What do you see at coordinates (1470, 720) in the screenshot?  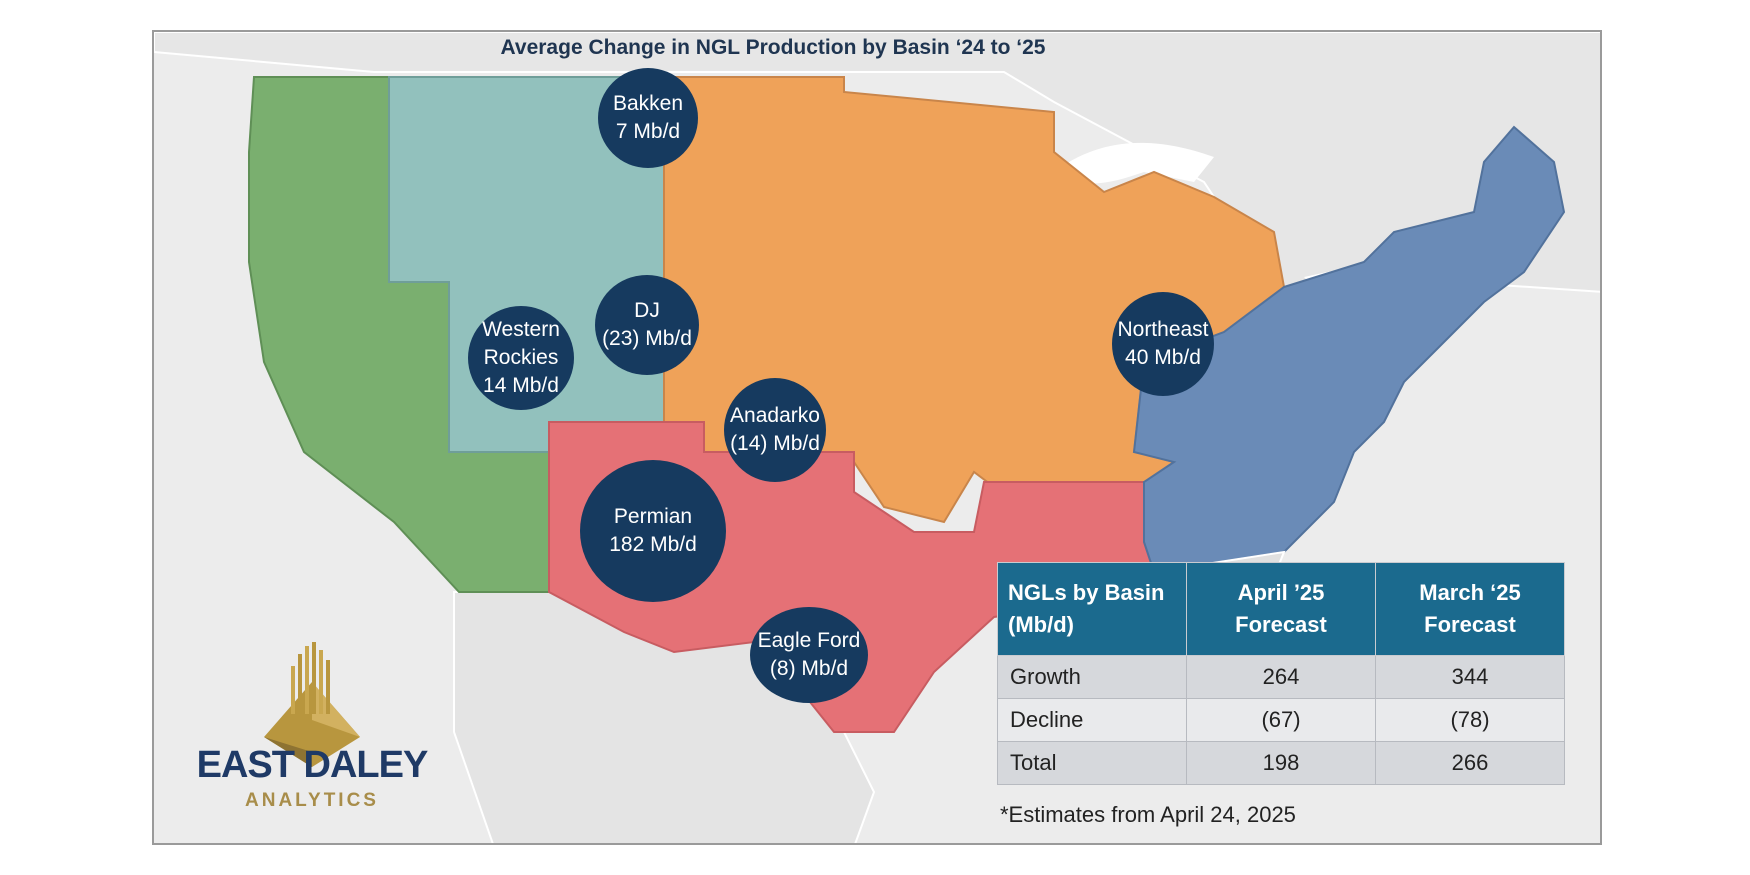 I see `table-cell: (78)` at bounding box center [1470, 720].